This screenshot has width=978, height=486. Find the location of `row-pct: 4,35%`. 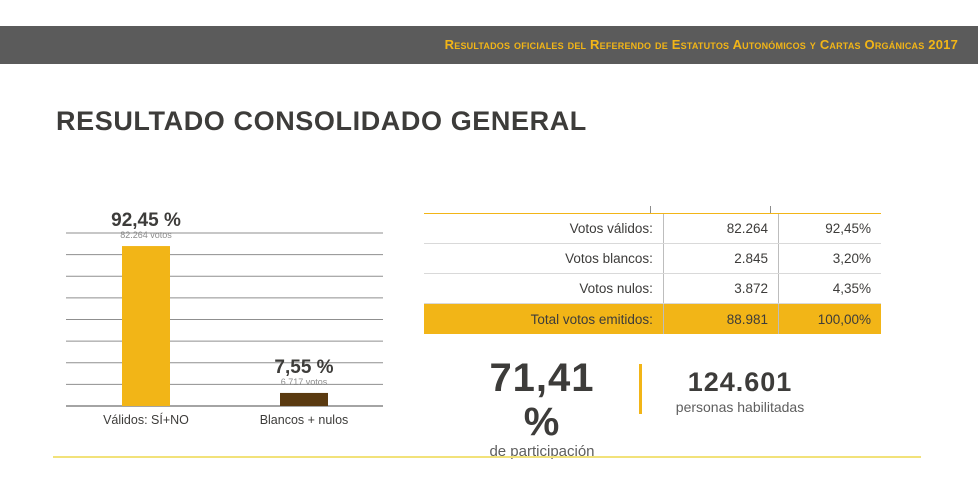

row-pct: 4,35% is located at coordinates (829, 288).